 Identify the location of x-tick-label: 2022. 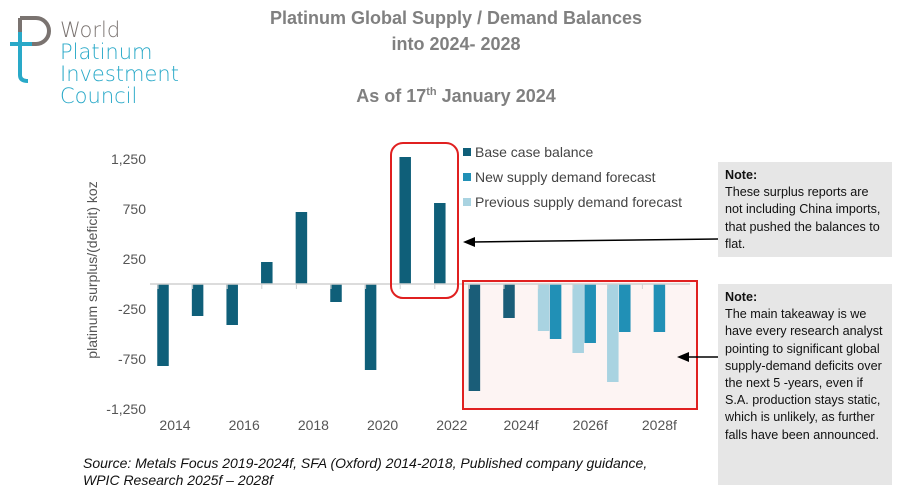
(451, 425).